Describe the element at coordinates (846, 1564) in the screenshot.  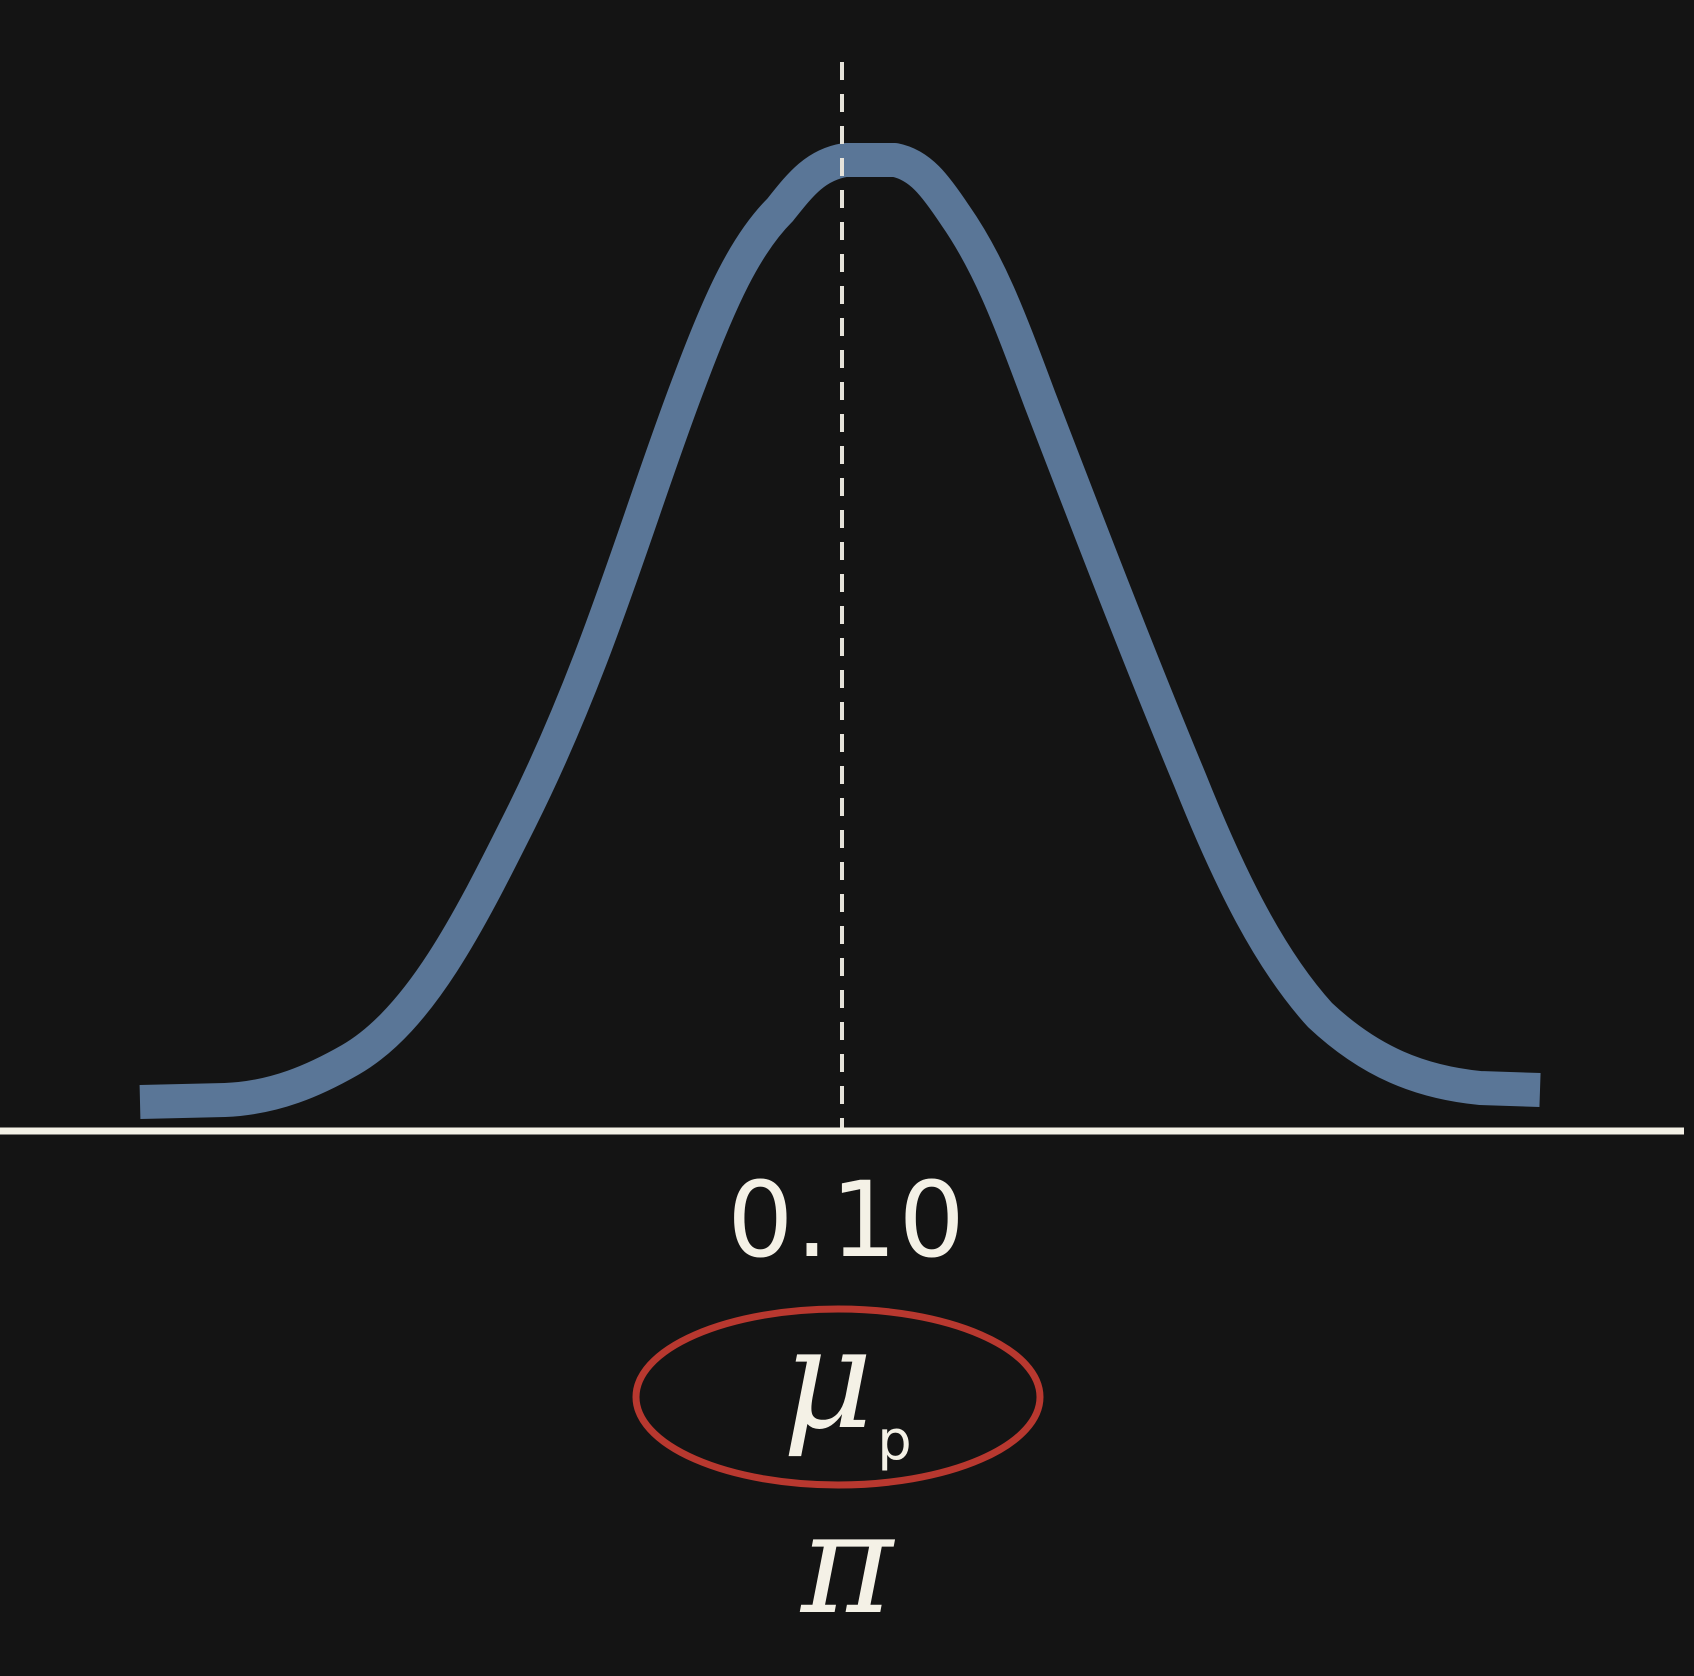
I see `parameter-symbol-label: π` at that location.